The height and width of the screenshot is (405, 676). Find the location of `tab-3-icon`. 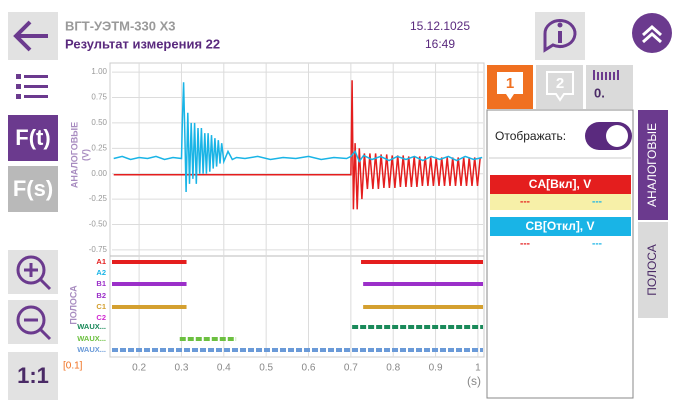

tab-3-icon is located at coordinates (606, 75).